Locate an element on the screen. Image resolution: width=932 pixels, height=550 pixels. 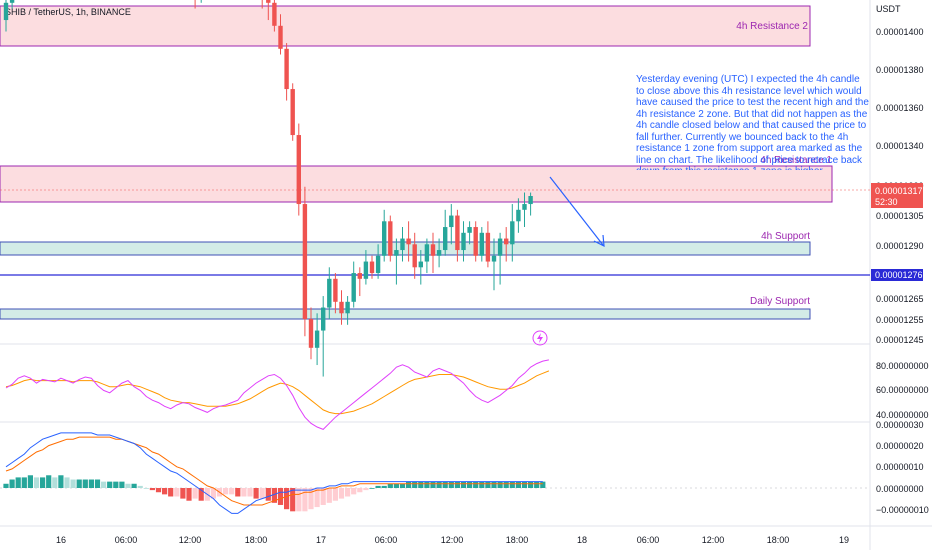
macd-line is located at coordinates (274, 473).